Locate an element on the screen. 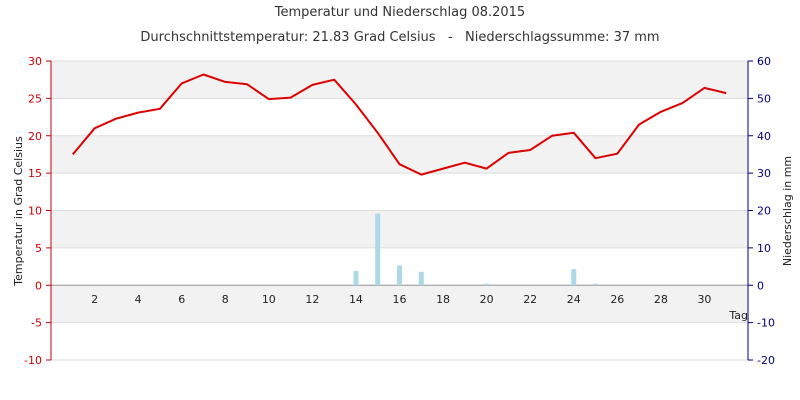 Image resolution: width=800 pixels, height=400 pixels. y-right-tick-label: 60 is located at coordinates (764, 61).